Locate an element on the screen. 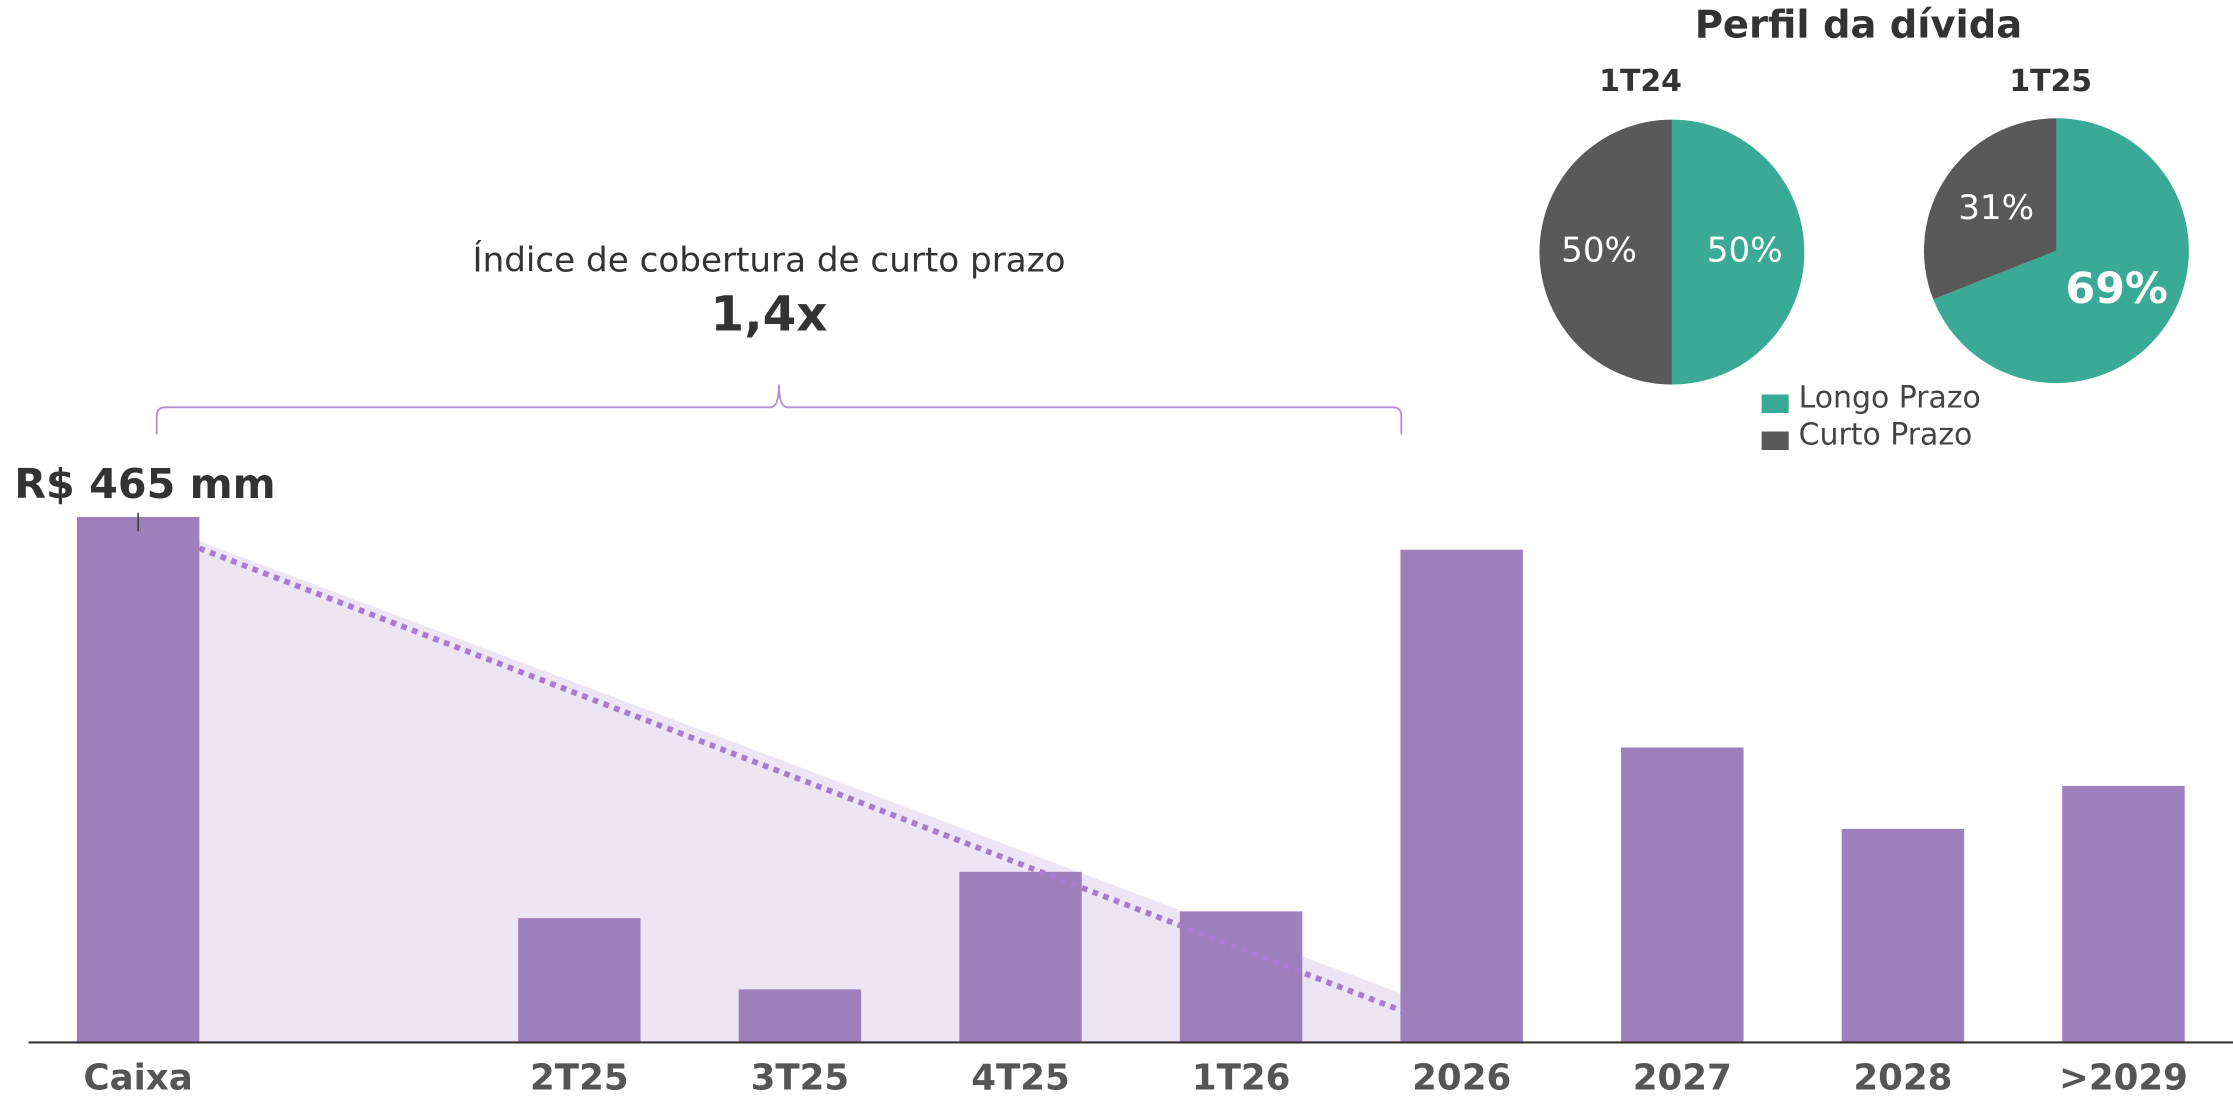 This screenshot has height=1099, width=2233. x-tick-label: >2029 is located at coordinates (2123, 1077).